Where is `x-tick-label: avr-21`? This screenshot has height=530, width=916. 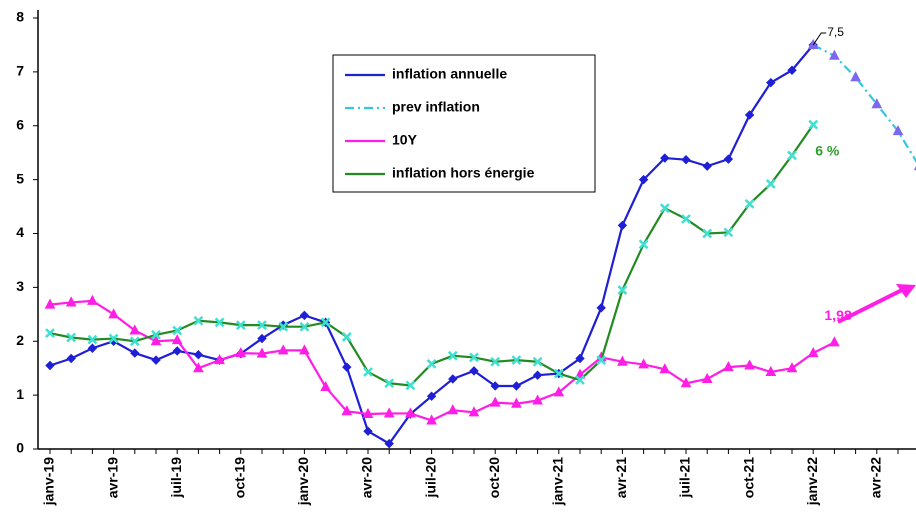 x-tick-label: avr-21 is located at coordinates (621, 477).